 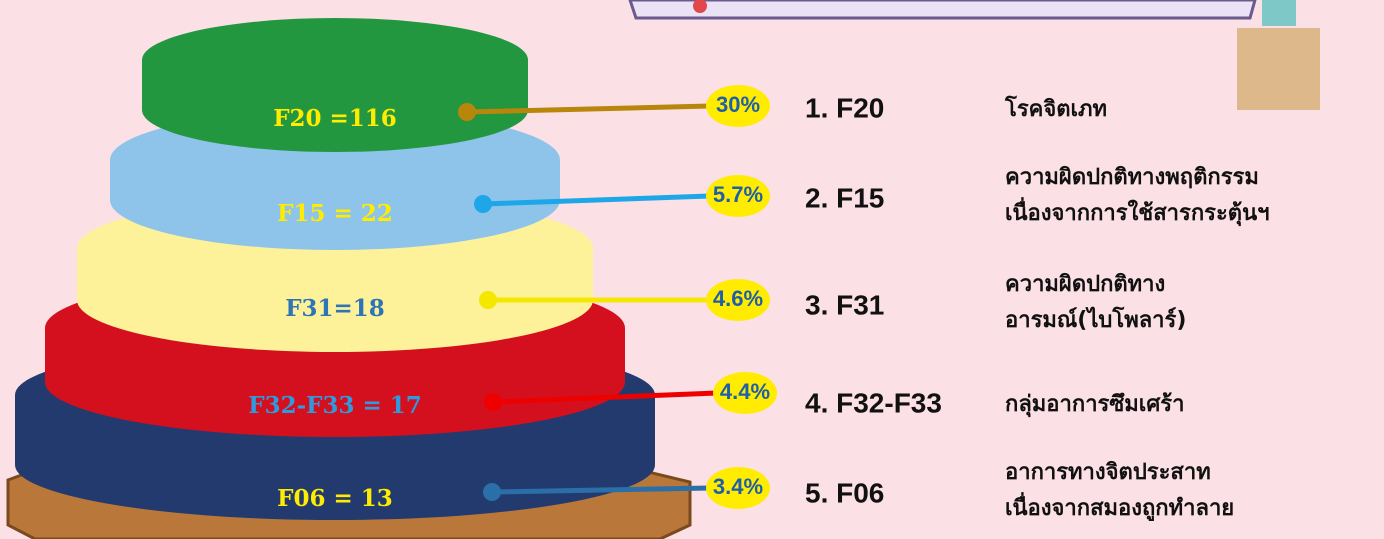 What do you see at coordinates (1095, 319) in the screenshot?
I see `description: อารมณ์(ไบโพลาร์)` at bounding box center [1095, 319].